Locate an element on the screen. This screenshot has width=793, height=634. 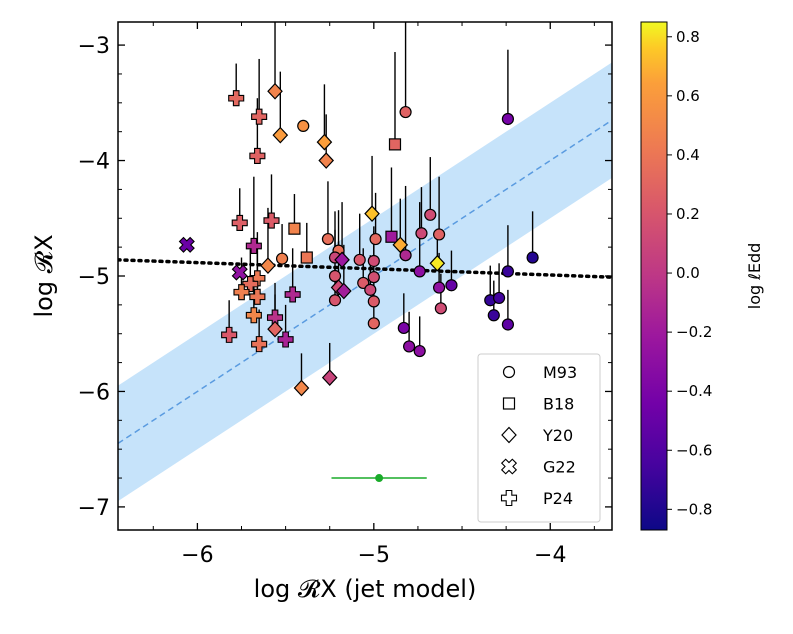
legend-marker-B18 is located at coordinates (509, 403).